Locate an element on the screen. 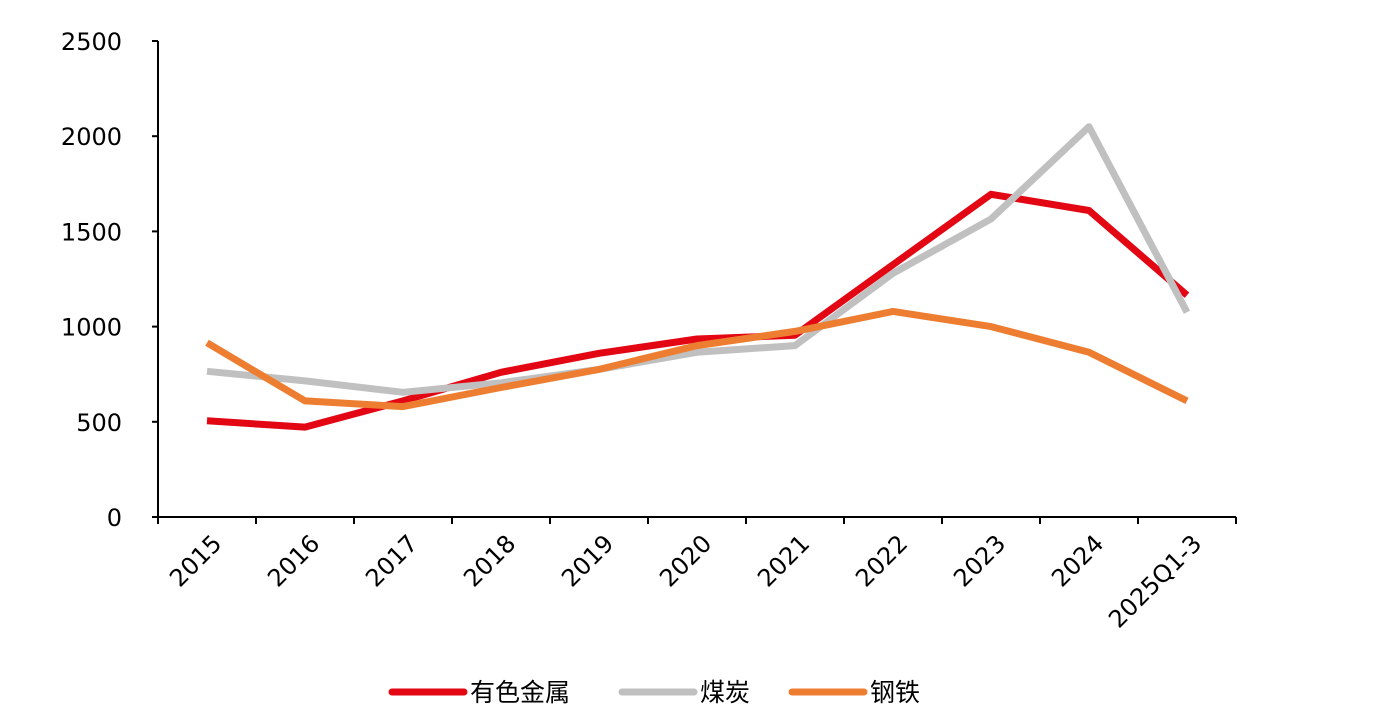  y-tick-label: 1500 is located at coordinates (91, 232).